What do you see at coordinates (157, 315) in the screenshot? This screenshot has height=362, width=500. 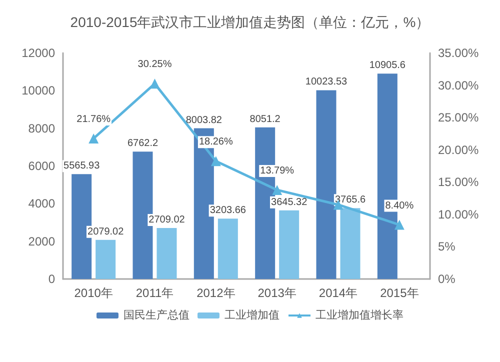 I see `legend-label: 国民生产总值` at bounding box center [157, 315].